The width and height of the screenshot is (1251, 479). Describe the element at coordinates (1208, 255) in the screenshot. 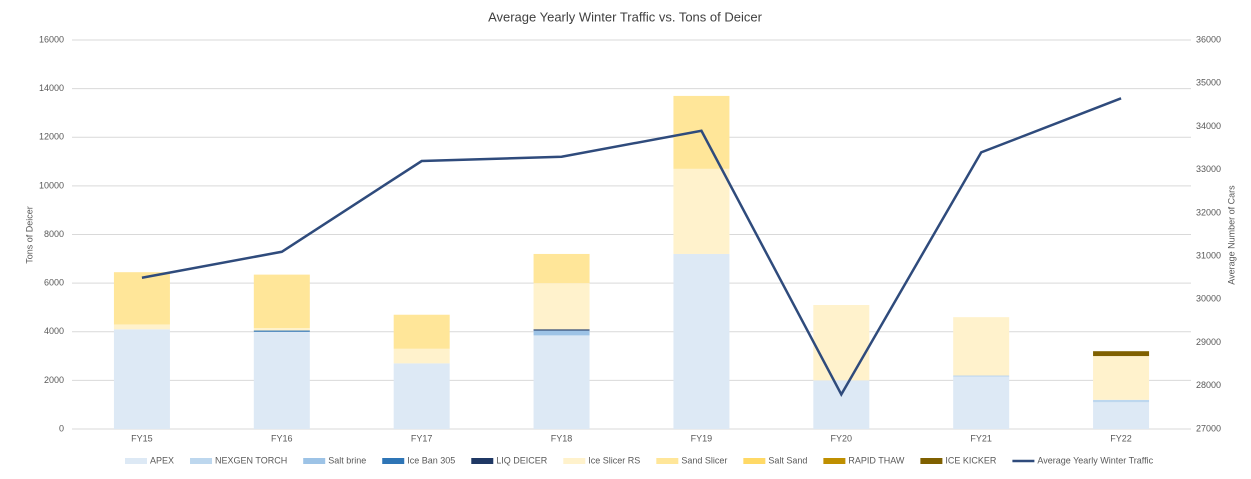

I see `y2-tick-label: 31000` at that location.